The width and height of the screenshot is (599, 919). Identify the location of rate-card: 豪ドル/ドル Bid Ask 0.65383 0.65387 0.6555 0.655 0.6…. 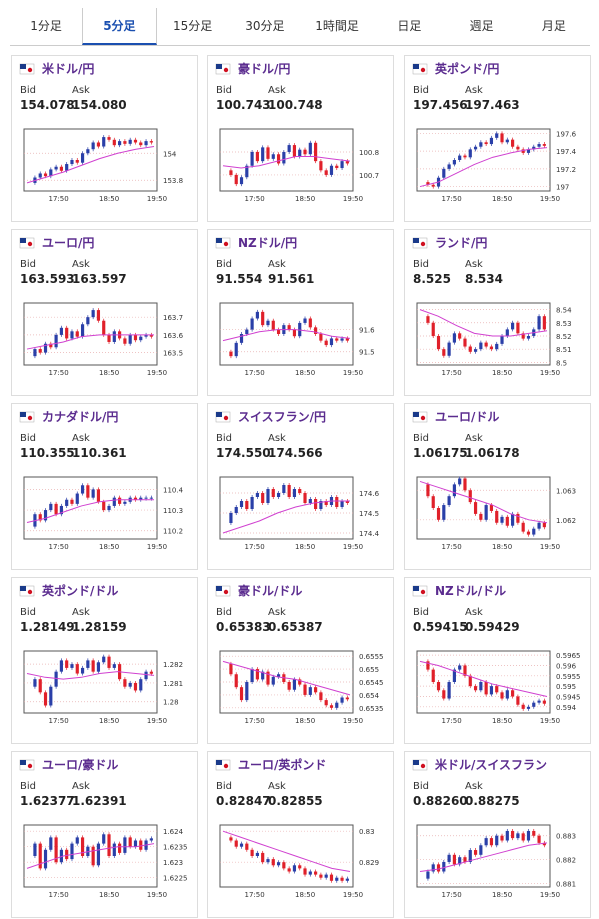
(300, 660).